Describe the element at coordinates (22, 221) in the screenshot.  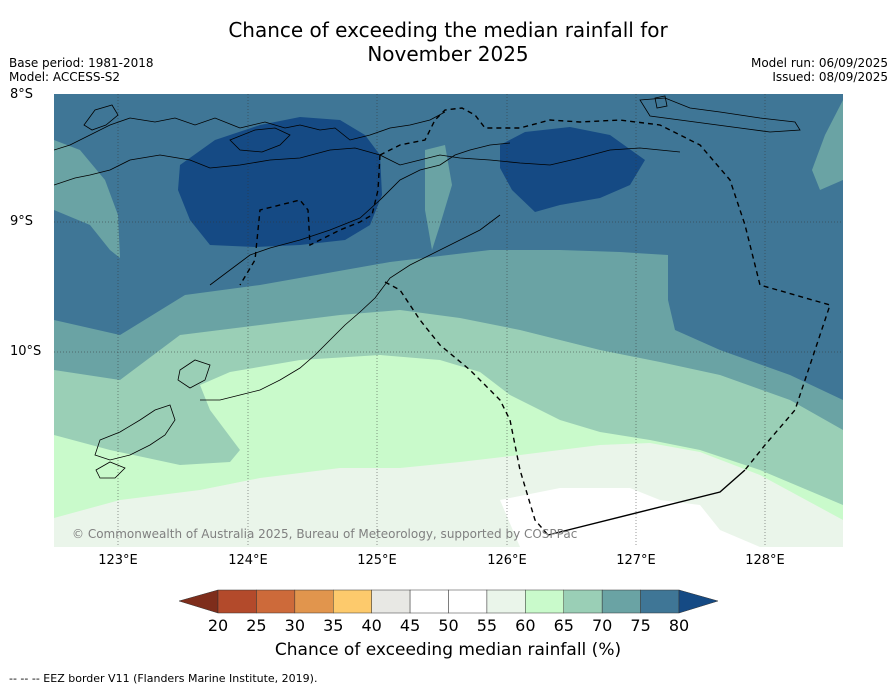
I see `lat-label-9s: 9°S` at that location.